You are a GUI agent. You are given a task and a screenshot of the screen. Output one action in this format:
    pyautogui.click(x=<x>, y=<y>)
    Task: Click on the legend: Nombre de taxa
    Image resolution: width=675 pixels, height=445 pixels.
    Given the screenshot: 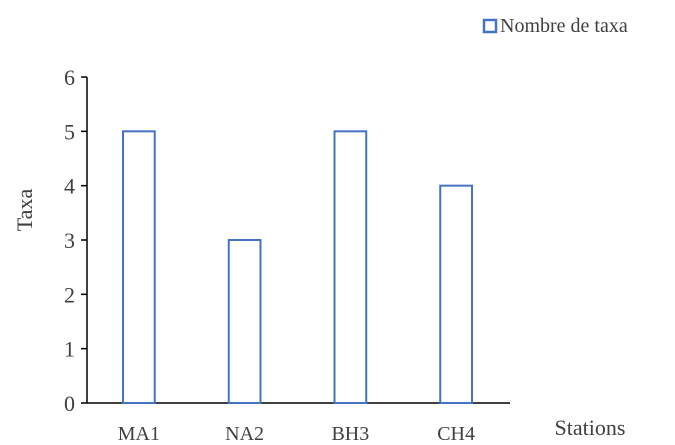 What is the action you would take?
    pyautogui.click(x=555, y=26)
    